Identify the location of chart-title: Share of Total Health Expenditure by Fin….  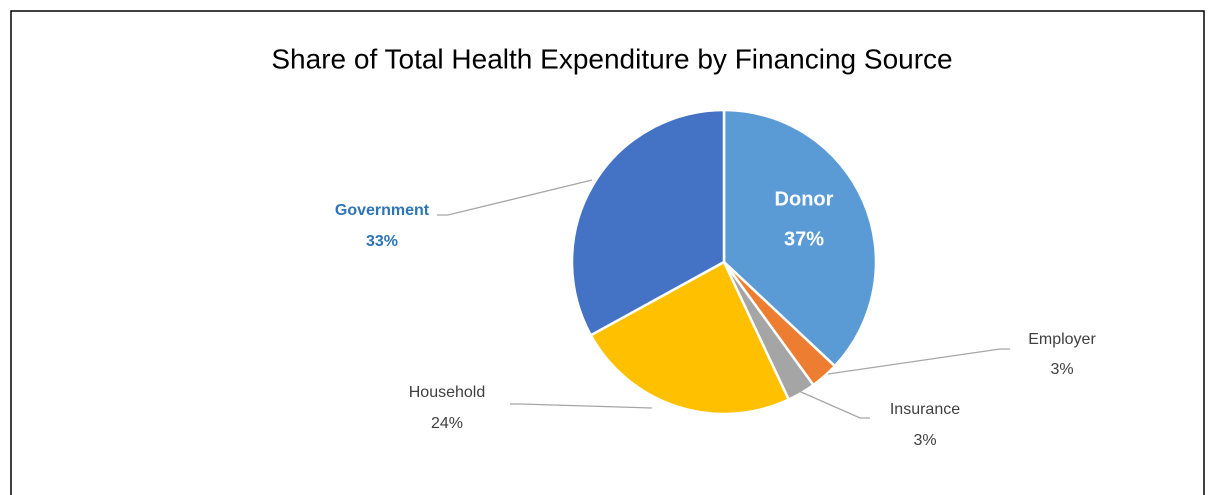
(611, 58).